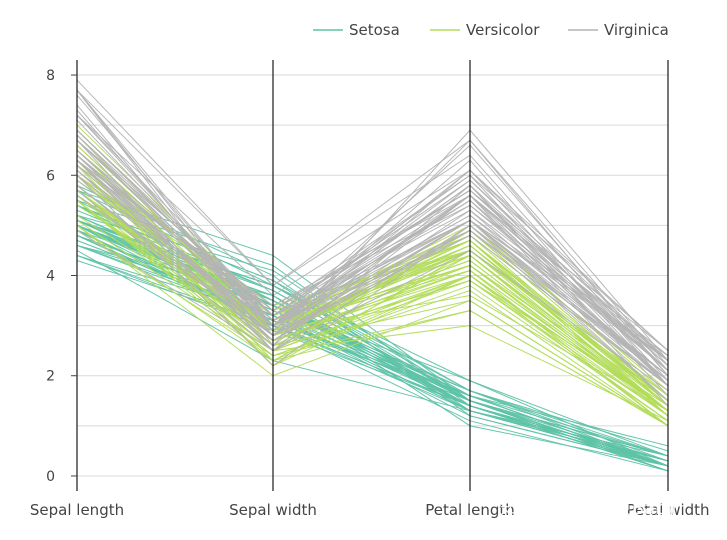 The height and width of the screenshot is (540, 727). Describe the element at coordinates (667, 510) in the screenshot. I see `axis-label-4: Petal width` at that location.